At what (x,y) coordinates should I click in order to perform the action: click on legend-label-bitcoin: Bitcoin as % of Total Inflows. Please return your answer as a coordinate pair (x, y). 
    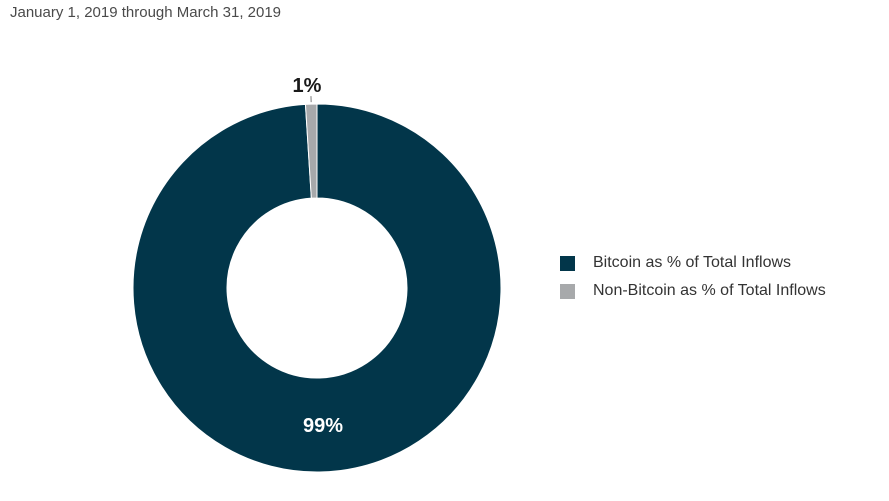
    Looking at the image, I should click on (692, 262).